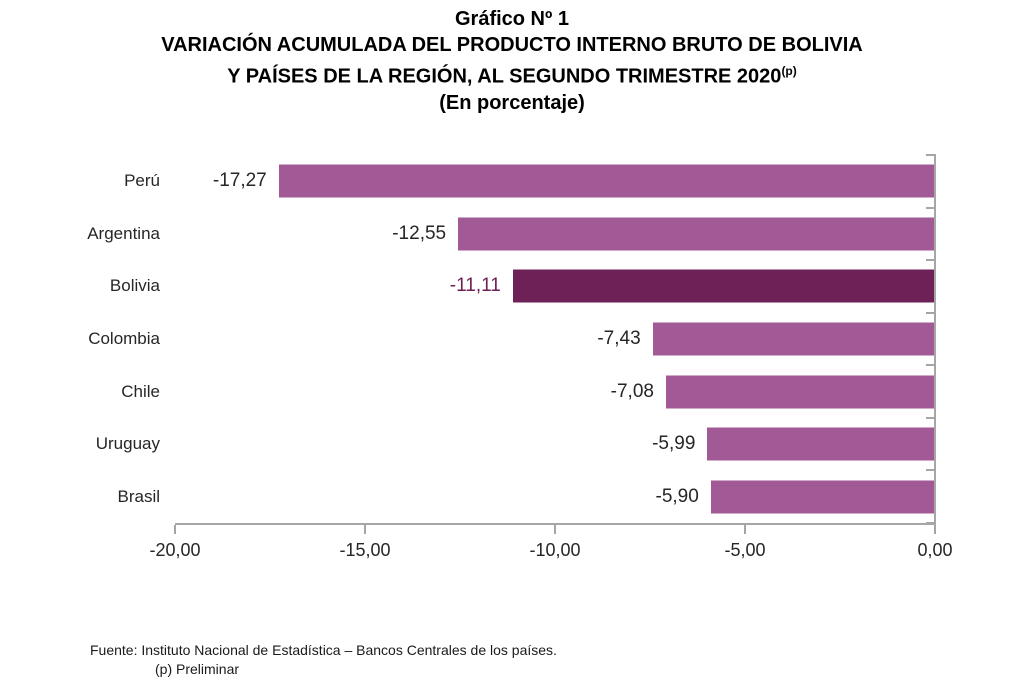 The image size is (1024, 691). What do you see at coordinates (526, 496) in the screenshot?
I see `bar-row: -5,90 Brasil` at bounding box center [526, 496].